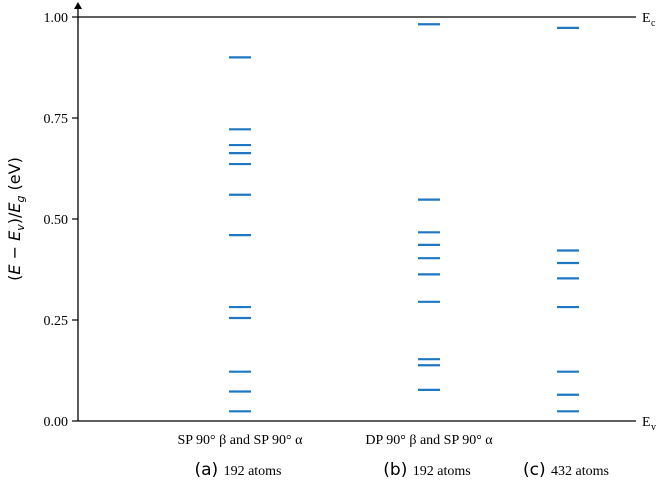 This screenshot has width=662, height=486. I want to click on panel-label: (b) 192 atoms, so click(426, 470).